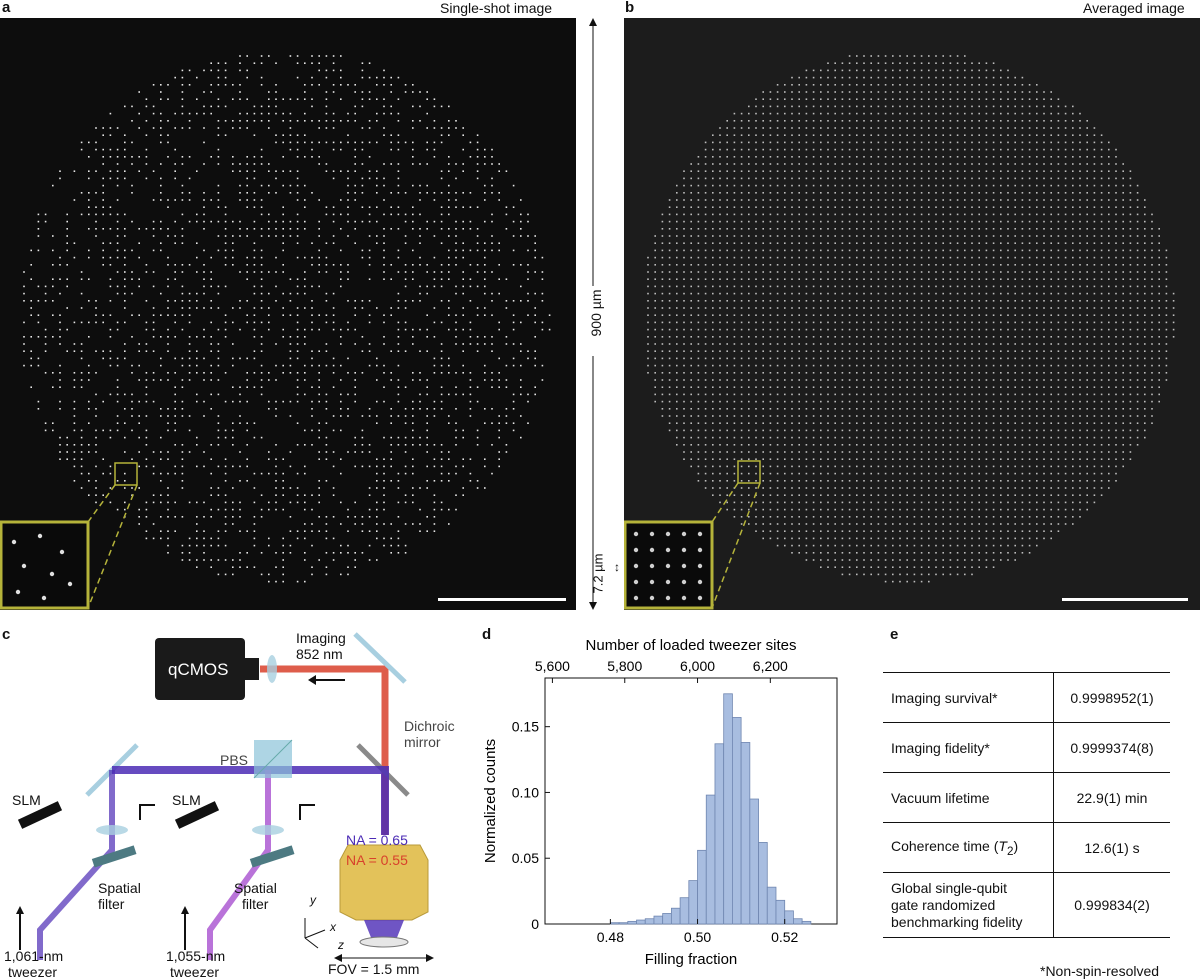 Image resolution: width=1200 pixels, height=980 pixels. Describe the element at coordinates (40, 815) in the screenshot. I see `slm-left` at that location.